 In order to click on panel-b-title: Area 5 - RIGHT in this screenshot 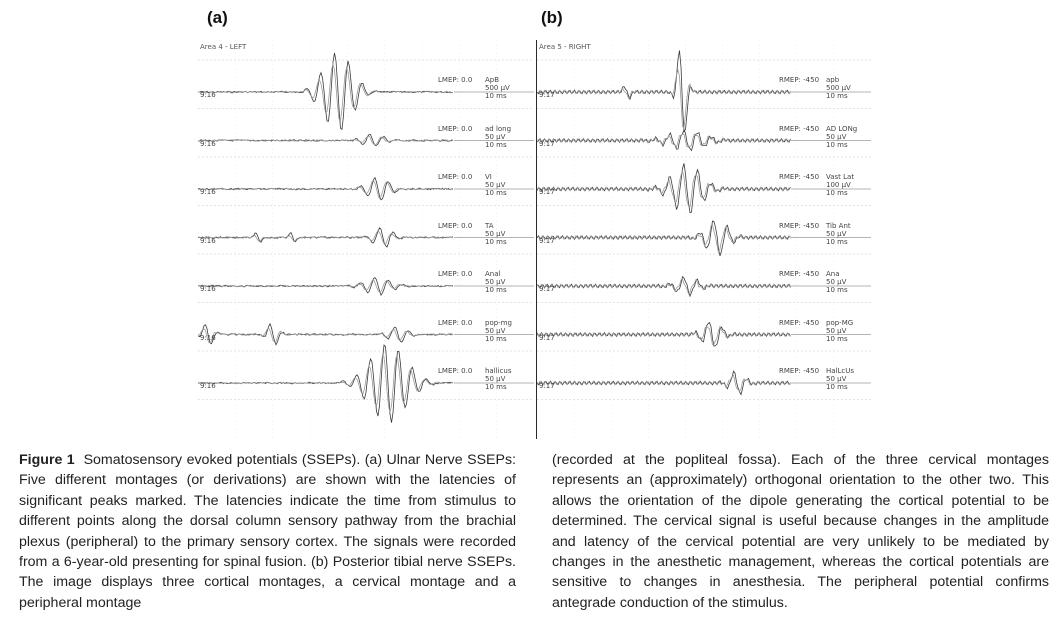, I will do `click(565, 47)`.